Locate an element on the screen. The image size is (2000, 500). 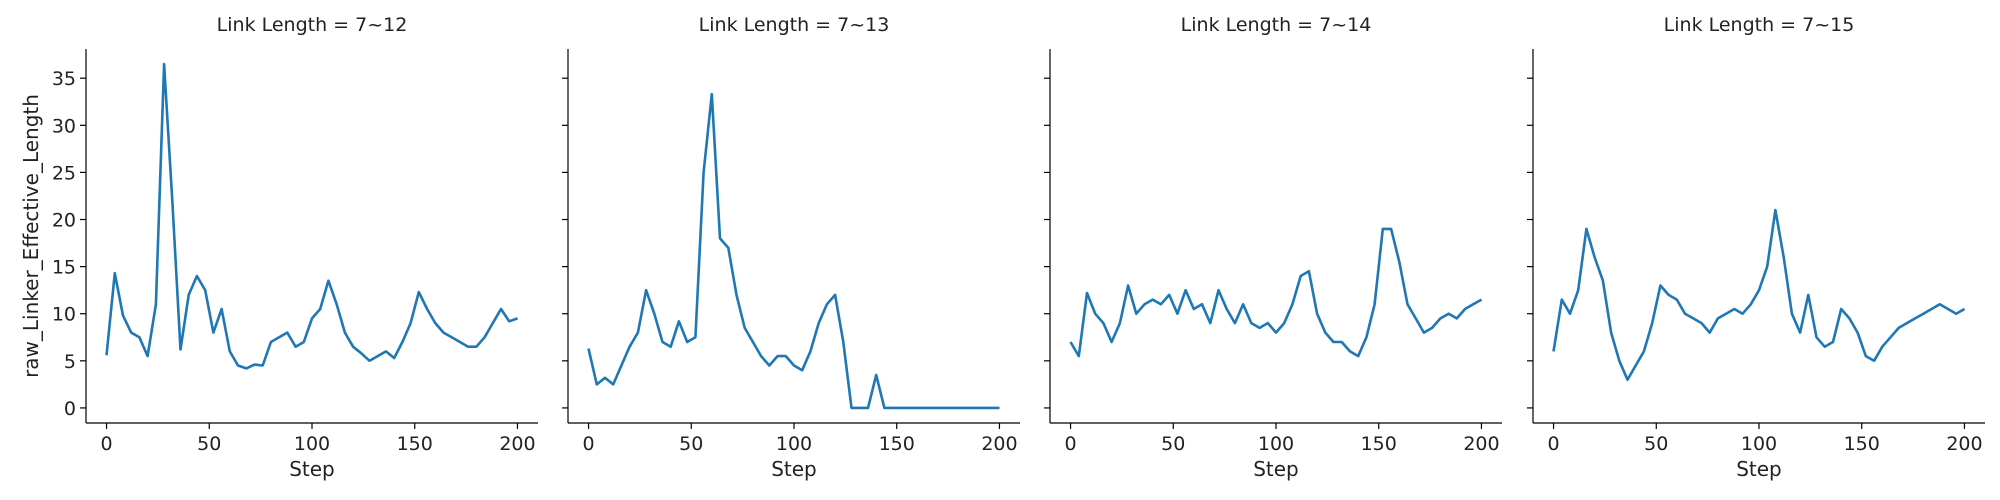
y-tick-label: 25 is located at coordinates (64, 173).